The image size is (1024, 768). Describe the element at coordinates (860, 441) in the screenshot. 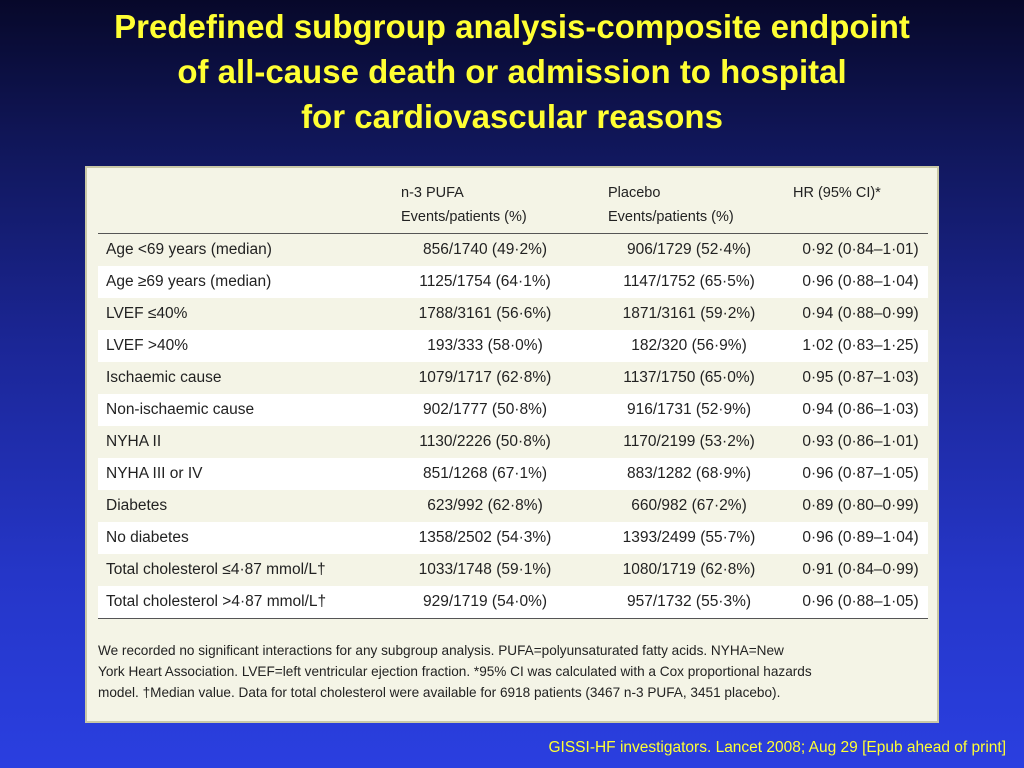

I see `hazard-ratio-cell: 0·93 (0·86–1·01)` at that location.